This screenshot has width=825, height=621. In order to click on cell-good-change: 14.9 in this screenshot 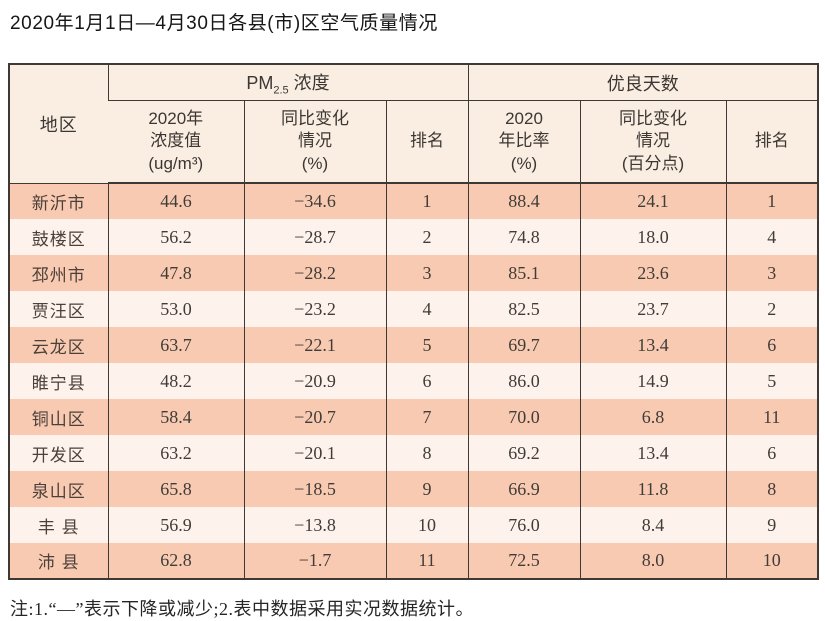, I will do `click(653, 381)`.